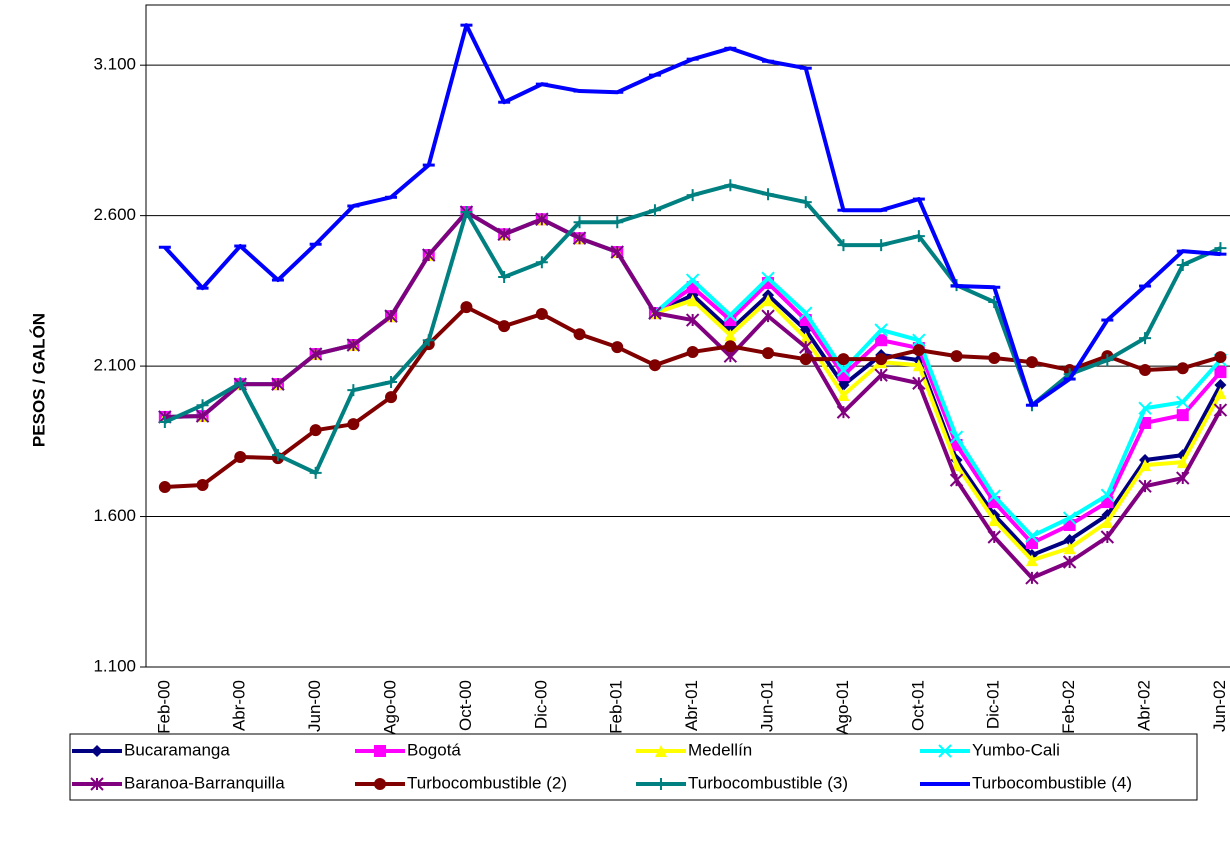  Describe the element at coordinates (993, 704) in the screenshot. I see `x-tick-label: Dic-01` at that location.